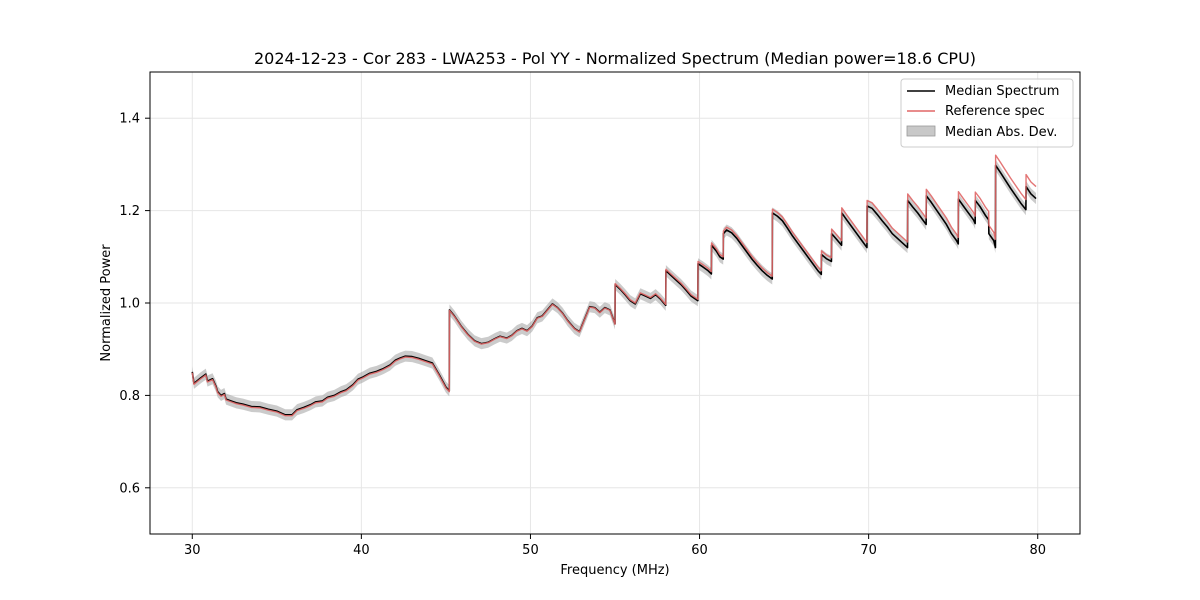 This screenshot has width=1200, height=600. What do you see at coordinates (921, 131) in the screenshot?
I see `legend-mad-swatch` at bounding box center [921, 131].